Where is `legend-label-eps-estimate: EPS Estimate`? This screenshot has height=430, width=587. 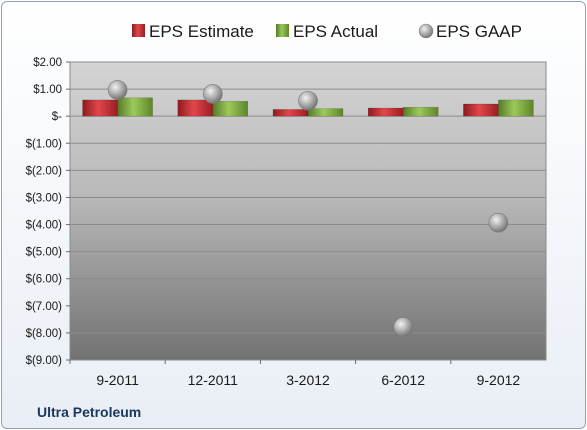 legend-label-eps-estimate: EPS Estimate is located at coordinates (201, 31).